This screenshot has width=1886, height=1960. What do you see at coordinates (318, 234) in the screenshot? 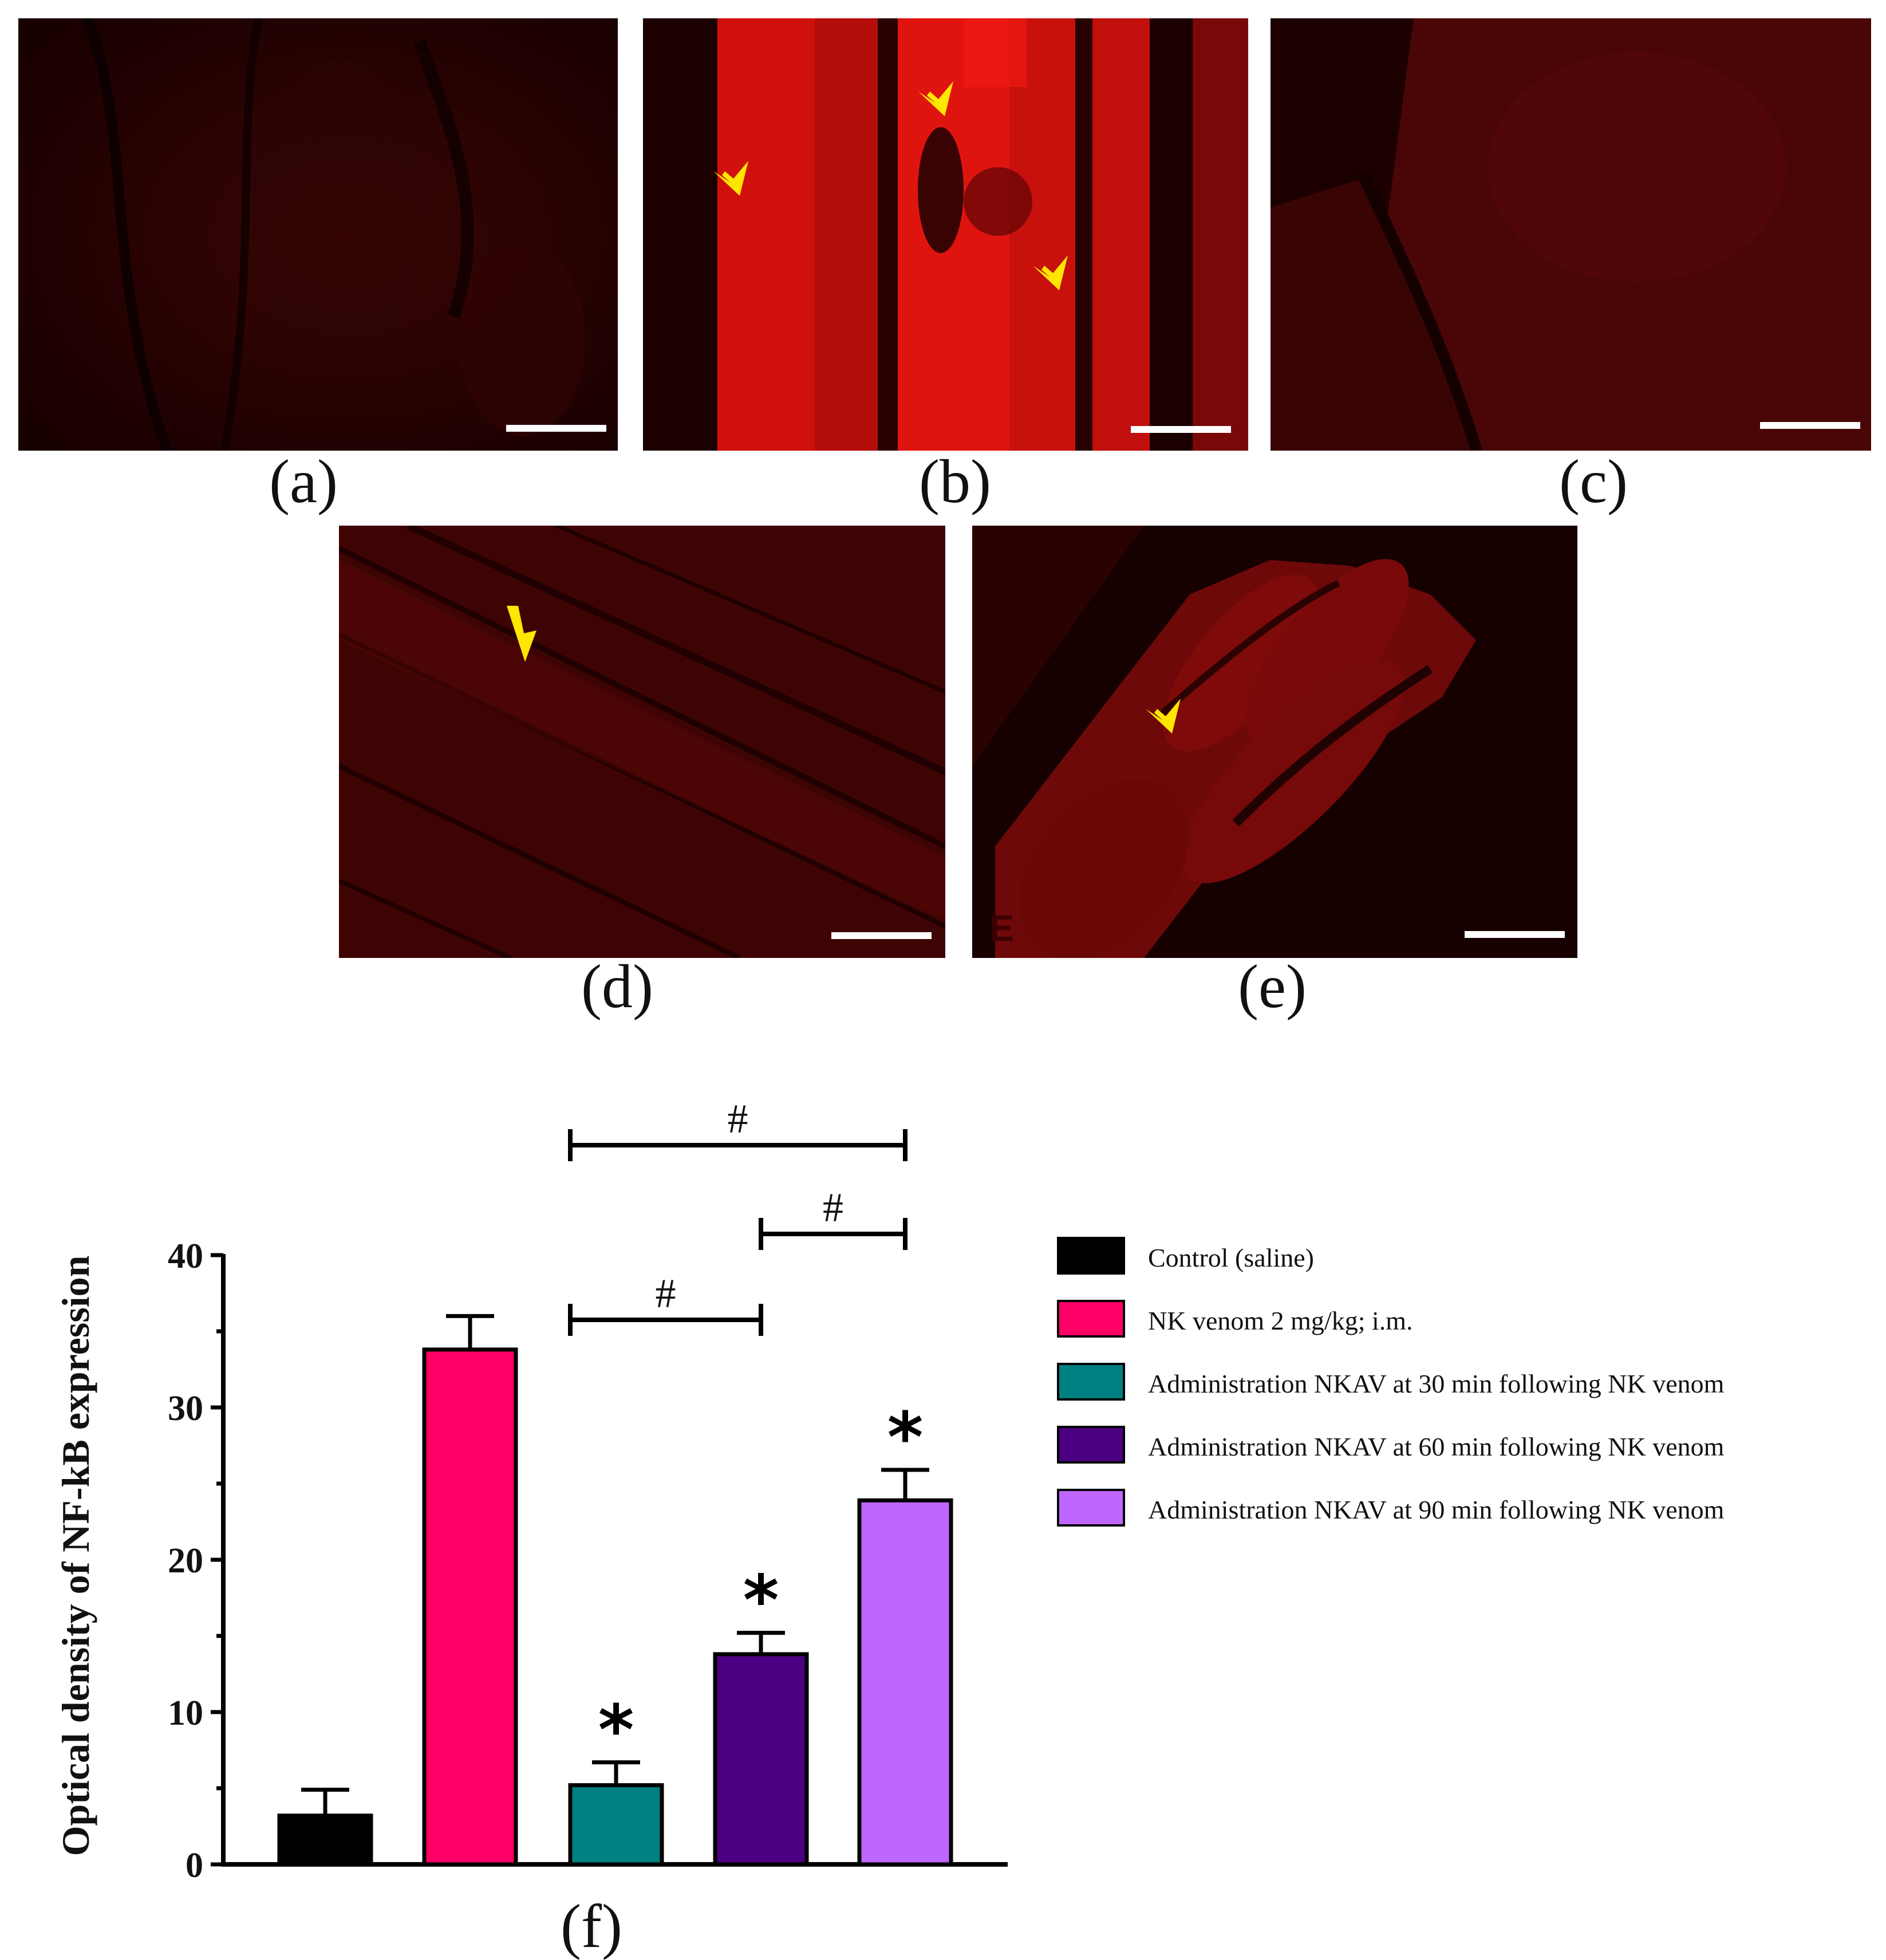
I see `micrograph-panel-a` at bounding box center [318, 234].